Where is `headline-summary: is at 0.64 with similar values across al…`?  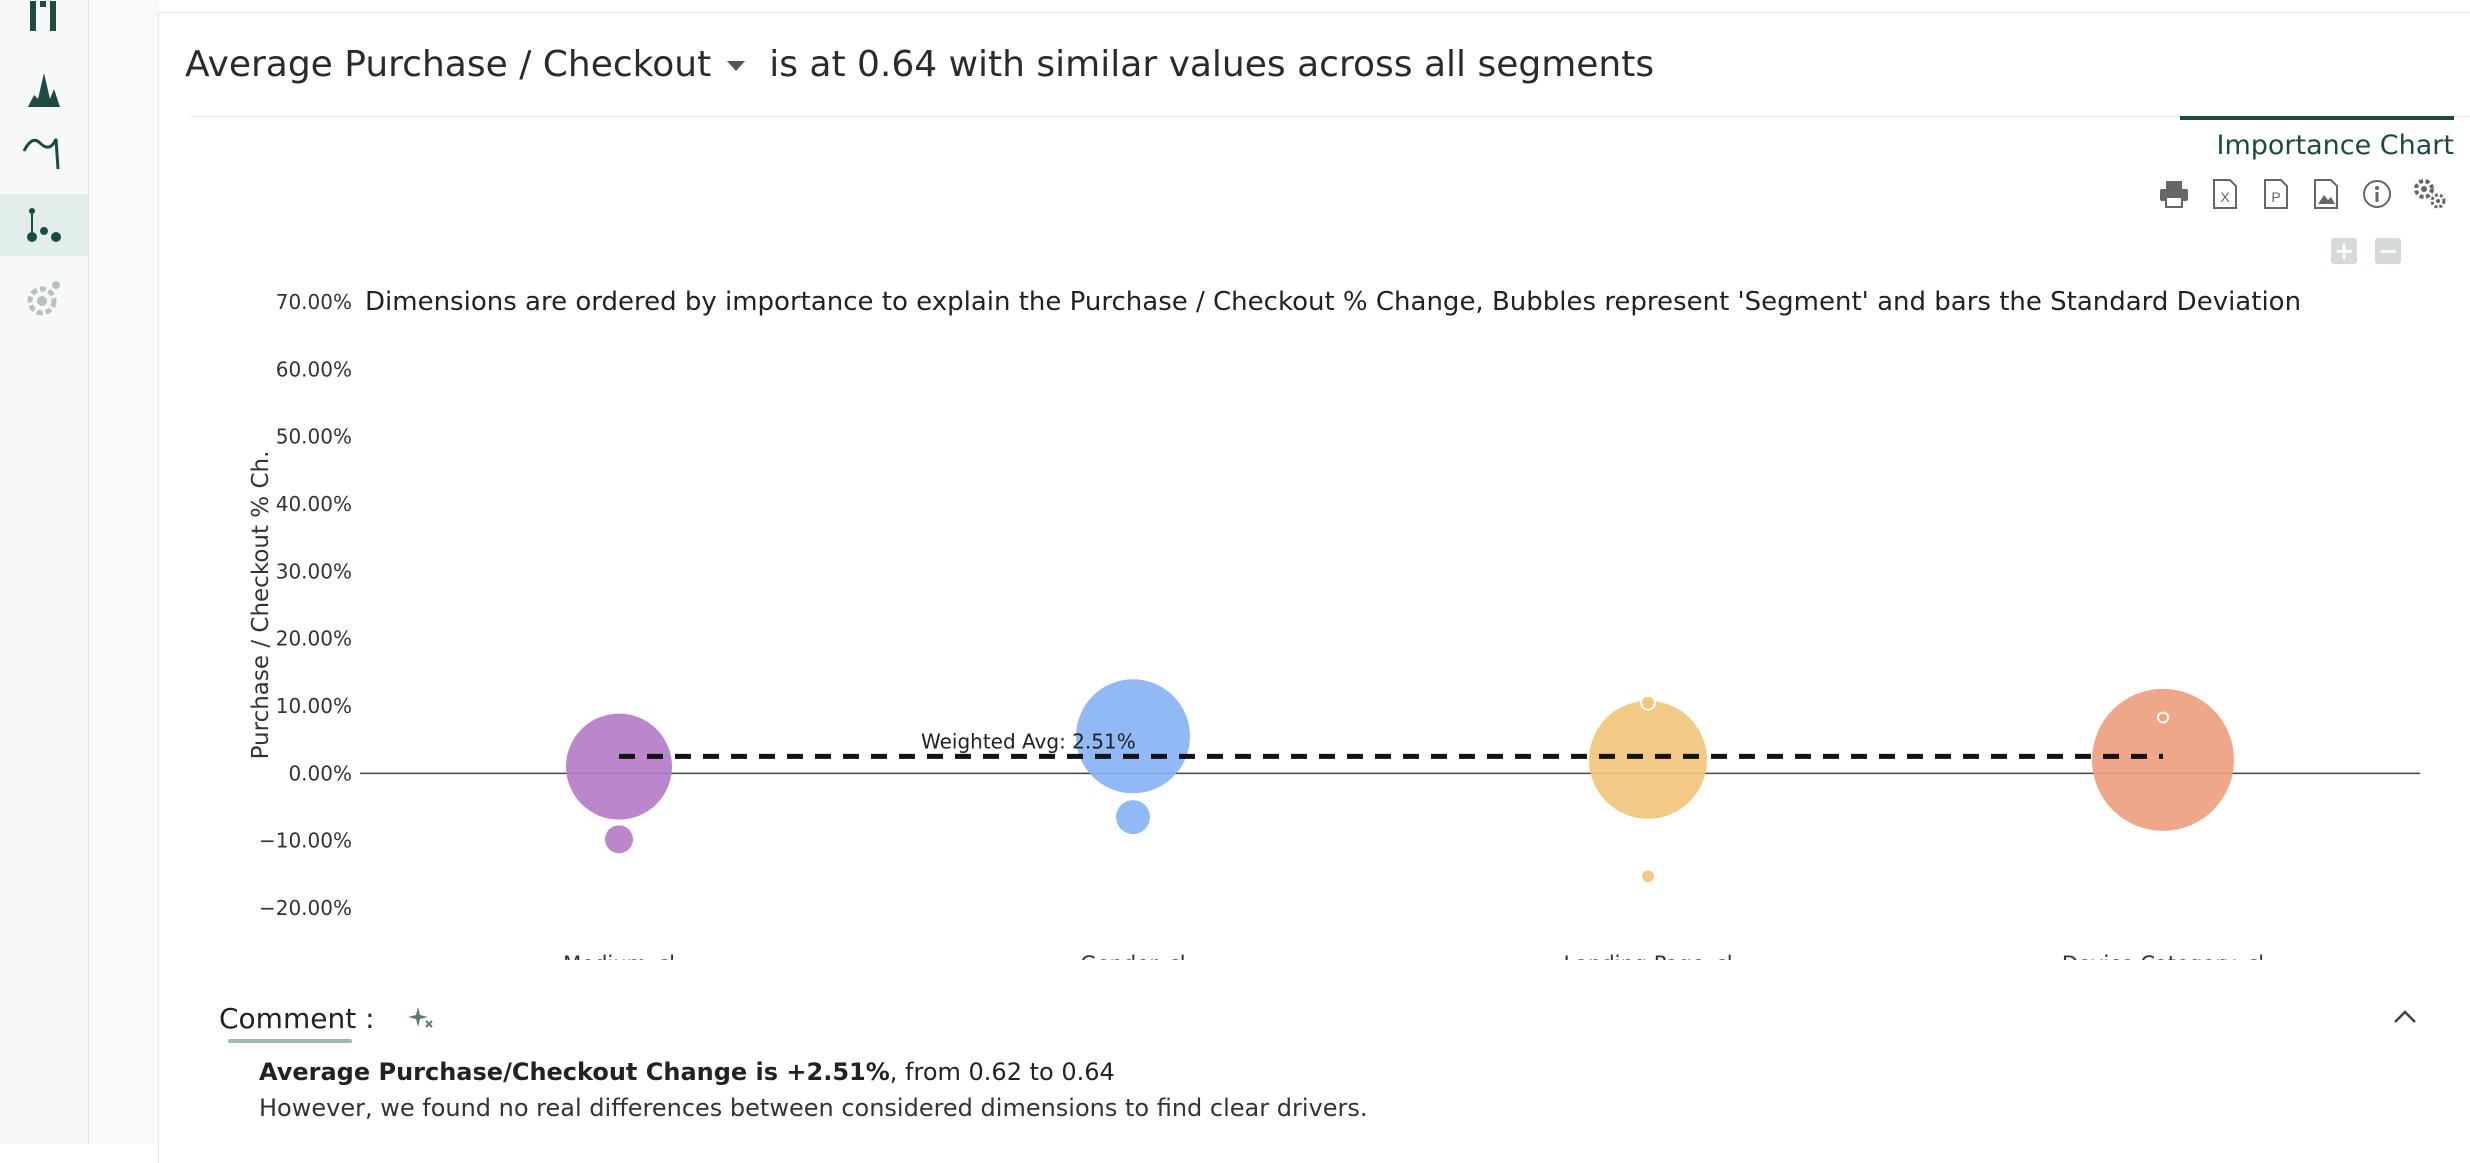
headline-summary: is at 0.64 with similar values across al… is located at coordinates (1212, 64).